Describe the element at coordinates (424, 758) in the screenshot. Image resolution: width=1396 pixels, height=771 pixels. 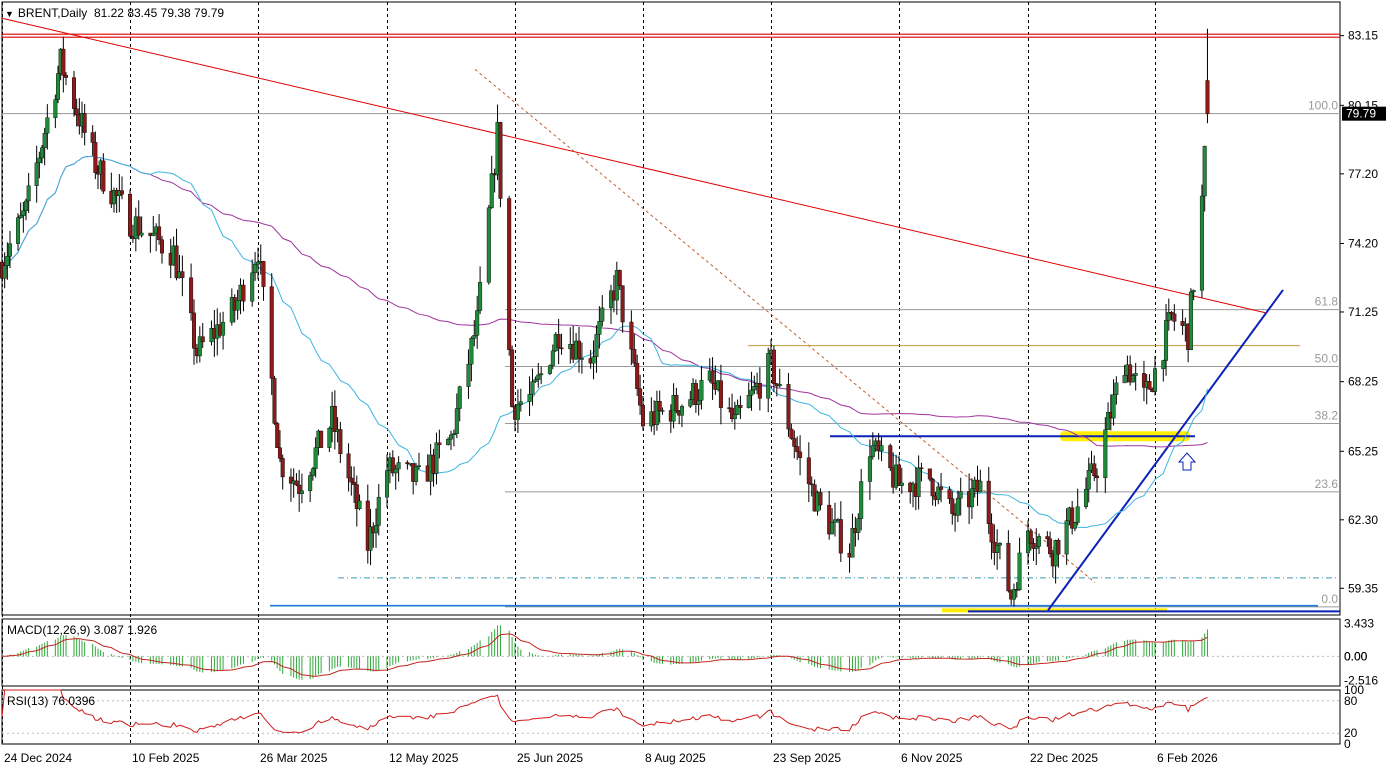
I see `x-tick-label: 12 May 2025` at that location.